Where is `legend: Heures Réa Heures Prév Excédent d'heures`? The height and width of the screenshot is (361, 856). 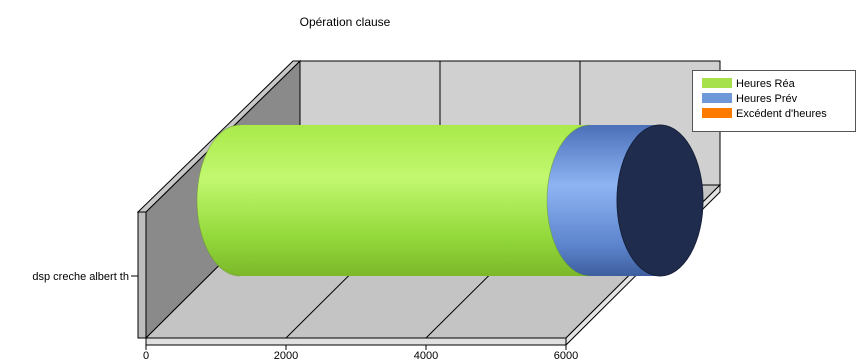
legend: Heures Réa Heures Prév Excédent d'heures is located at coordinates (774, 101).